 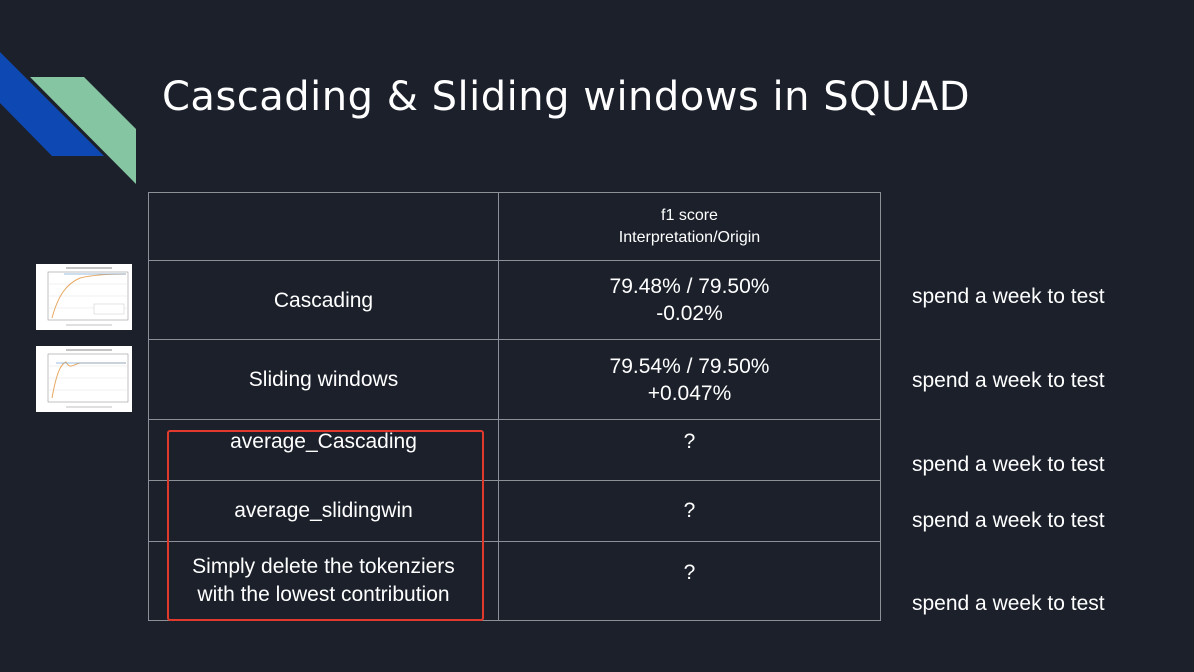 What do you see at coordinates (689, 366) in the screenshot?
I see `score-line-1: 79.54% / 79.50%` at bounding box center [689, 366].